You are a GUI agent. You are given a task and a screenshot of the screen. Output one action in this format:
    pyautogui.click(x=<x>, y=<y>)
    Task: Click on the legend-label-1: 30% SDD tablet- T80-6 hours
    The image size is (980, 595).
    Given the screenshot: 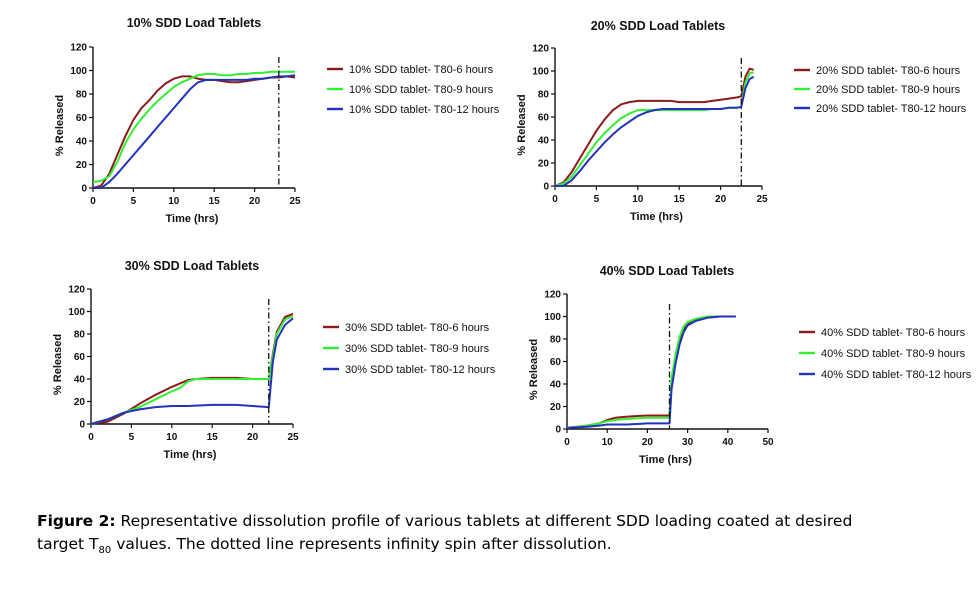 What is the action you would take?
    pyautogui.click(x=417, y=328)
    